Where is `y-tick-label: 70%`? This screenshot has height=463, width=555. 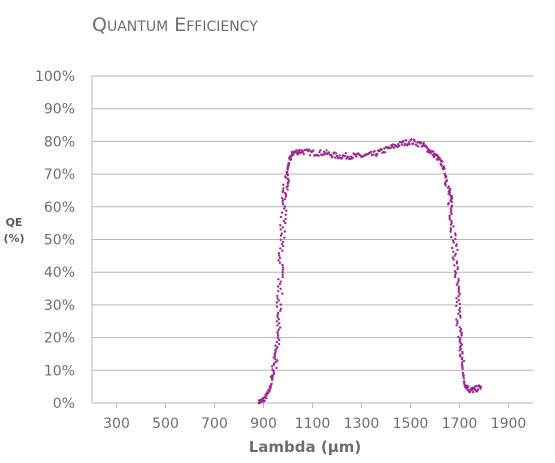
y-tick-label: 70% is located at coordinates (59, 175).